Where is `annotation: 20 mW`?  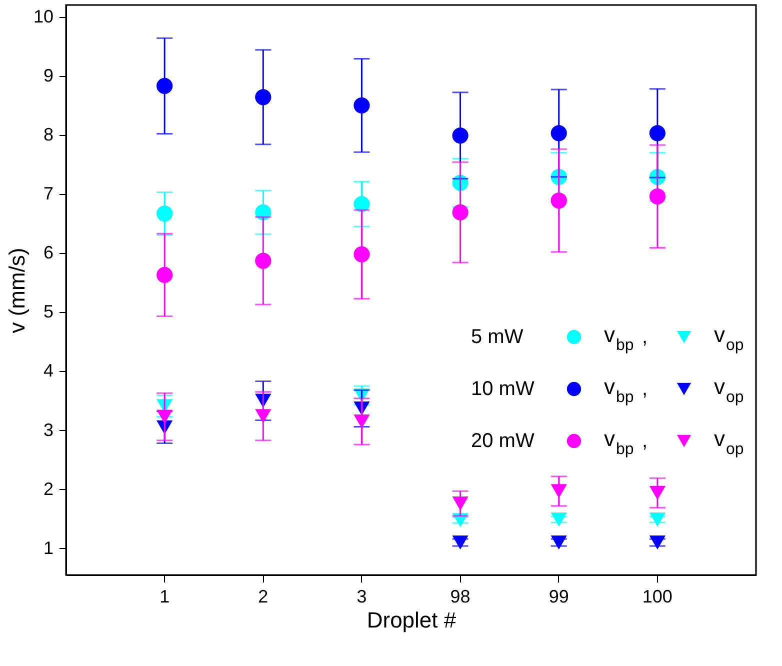 annotation: 20 mW is located at coordinates (502, 441).